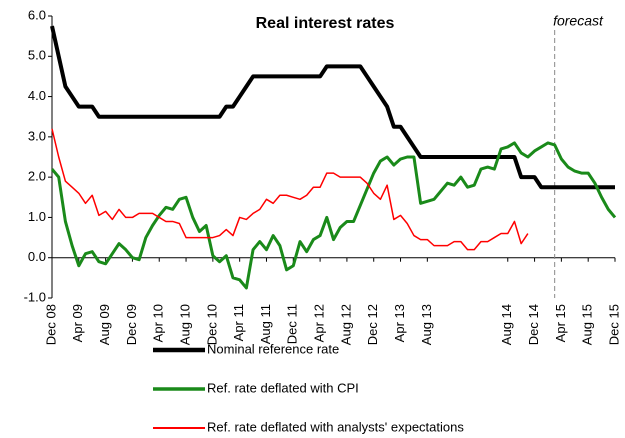 This screenshot has width=625, height=438. What do you see at coordinates (50, 324) in the screenshot?
I see `x-tick-label: Dec 08` at bounding box center [50, 324].